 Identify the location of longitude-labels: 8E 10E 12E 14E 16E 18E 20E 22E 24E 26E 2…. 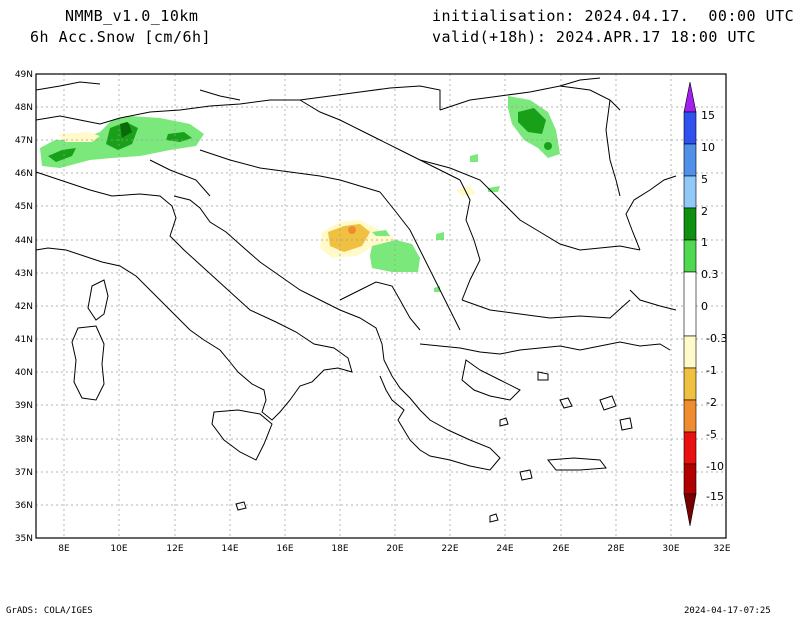
(394, 549).